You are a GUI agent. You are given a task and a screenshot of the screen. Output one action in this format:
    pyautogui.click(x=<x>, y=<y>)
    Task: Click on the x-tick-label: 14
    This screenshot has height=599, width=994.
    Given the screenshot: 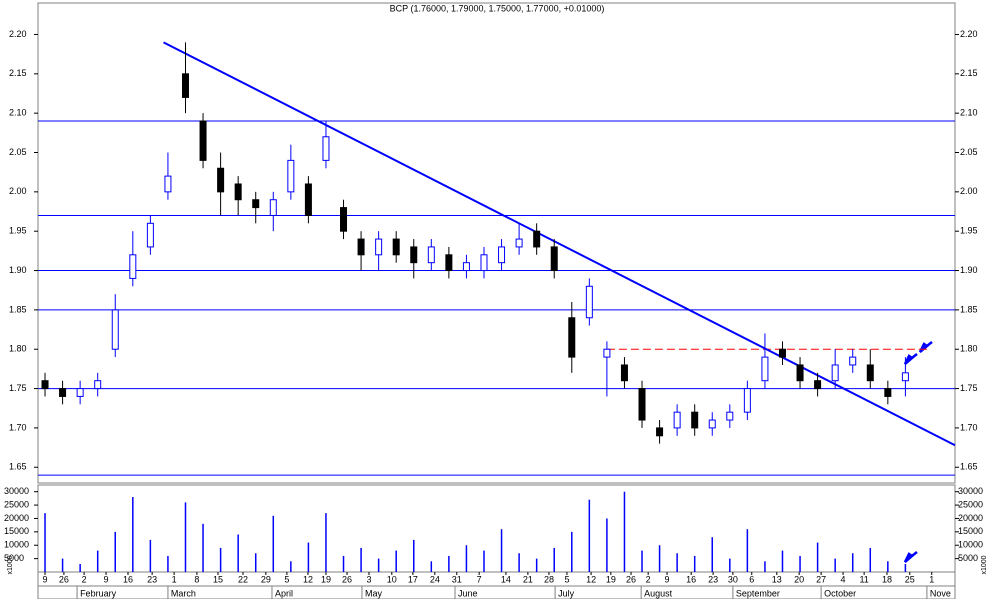 What is the action you would take?
    pyautogui.click(x=506, y=579)
    